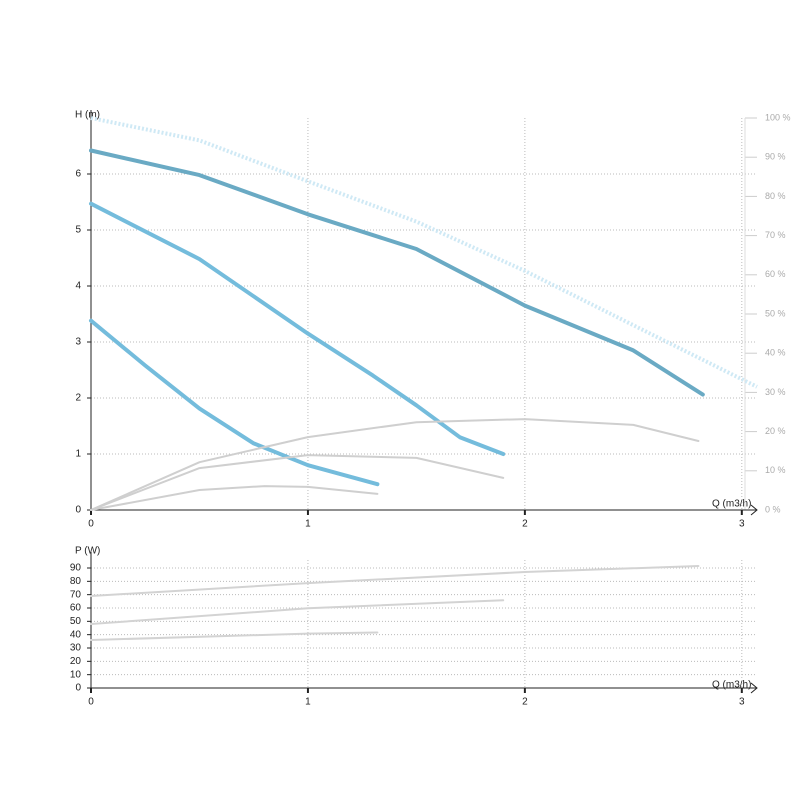  I want to click on y2-tick-label: 20 %, so click(775, 431).